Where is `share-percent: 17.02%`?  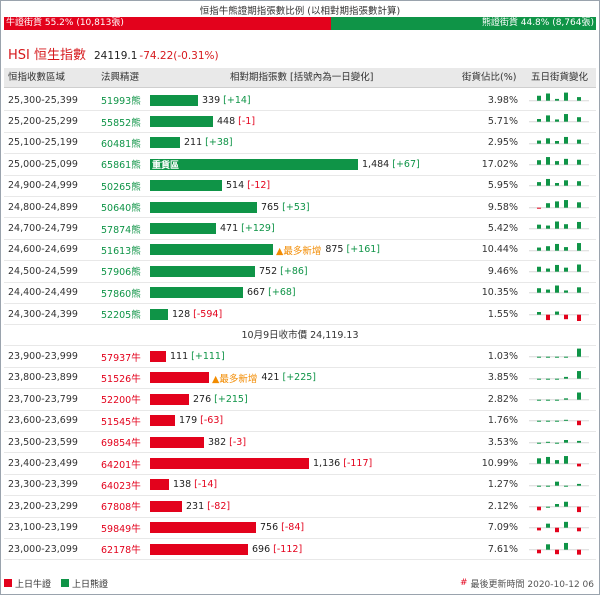 share-percent: 17.02% is located at coordinates (499, 164).